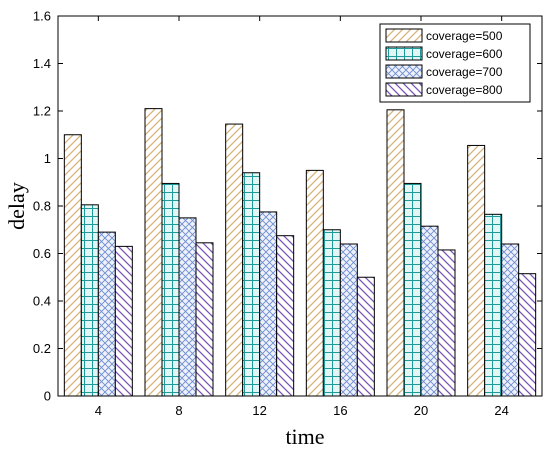  I want to click on bar-coverage-700-t20, so click(429, 311).